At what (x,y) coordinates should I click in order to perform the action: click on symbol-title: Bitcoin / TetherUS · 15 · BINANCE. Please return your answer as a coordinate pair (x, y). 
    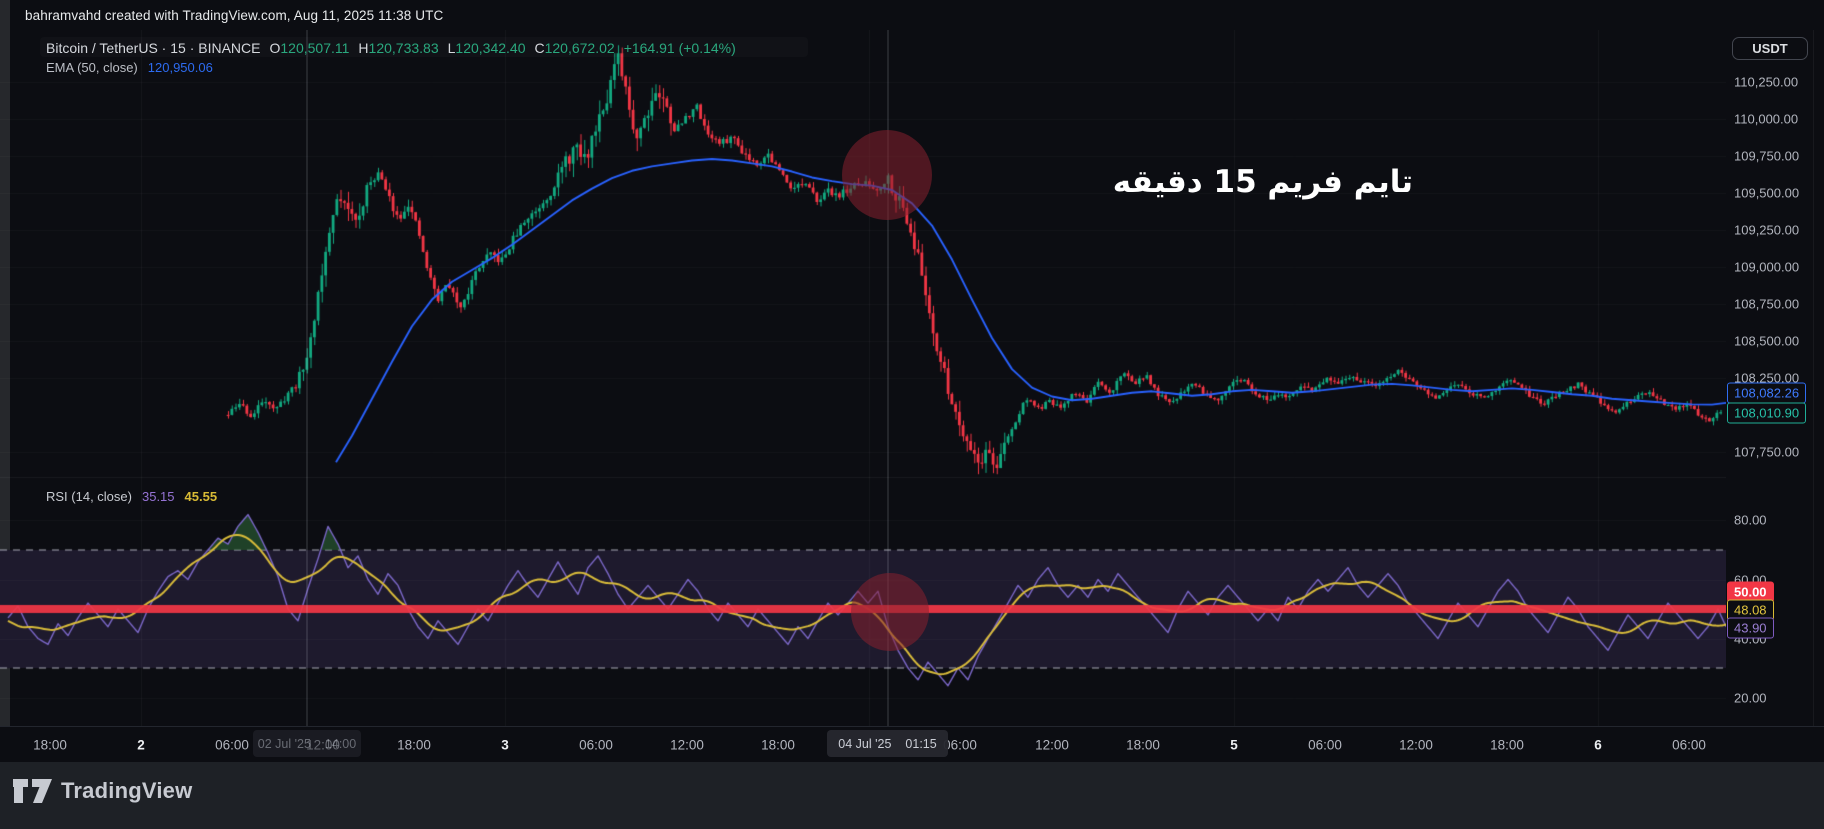
    Looking at the image, I should click on (153, 48).